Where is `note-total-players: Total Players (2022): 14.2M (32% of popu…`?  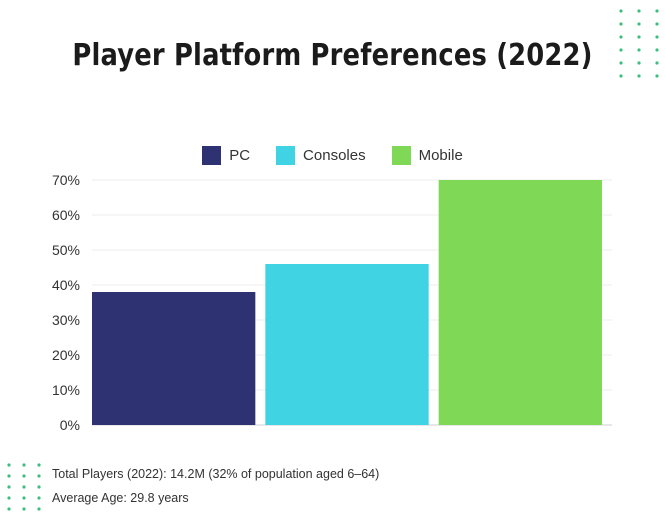 note-total-players: Total Players (2022): 14.2M (32% of popu… is located at coordinates (216, 474).